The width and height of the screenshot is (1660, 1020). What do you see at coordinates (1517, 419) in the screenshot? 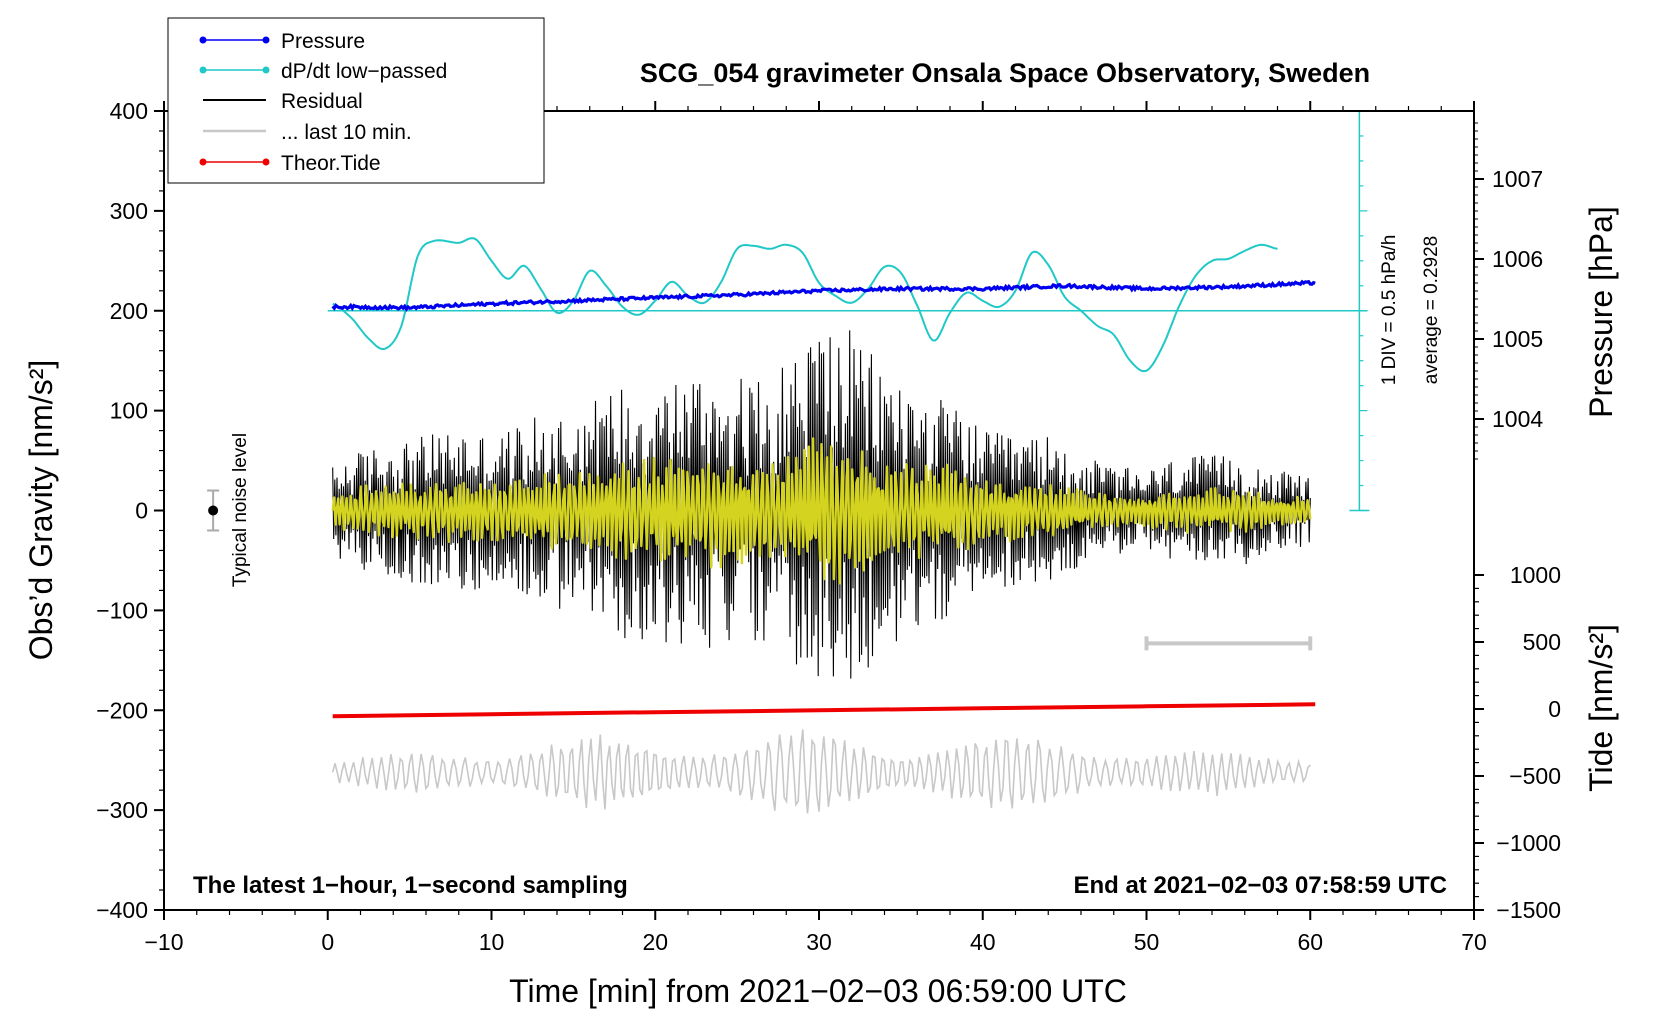
I see `pressure-tick-label: 1004` at bounding box center [1517, 419].